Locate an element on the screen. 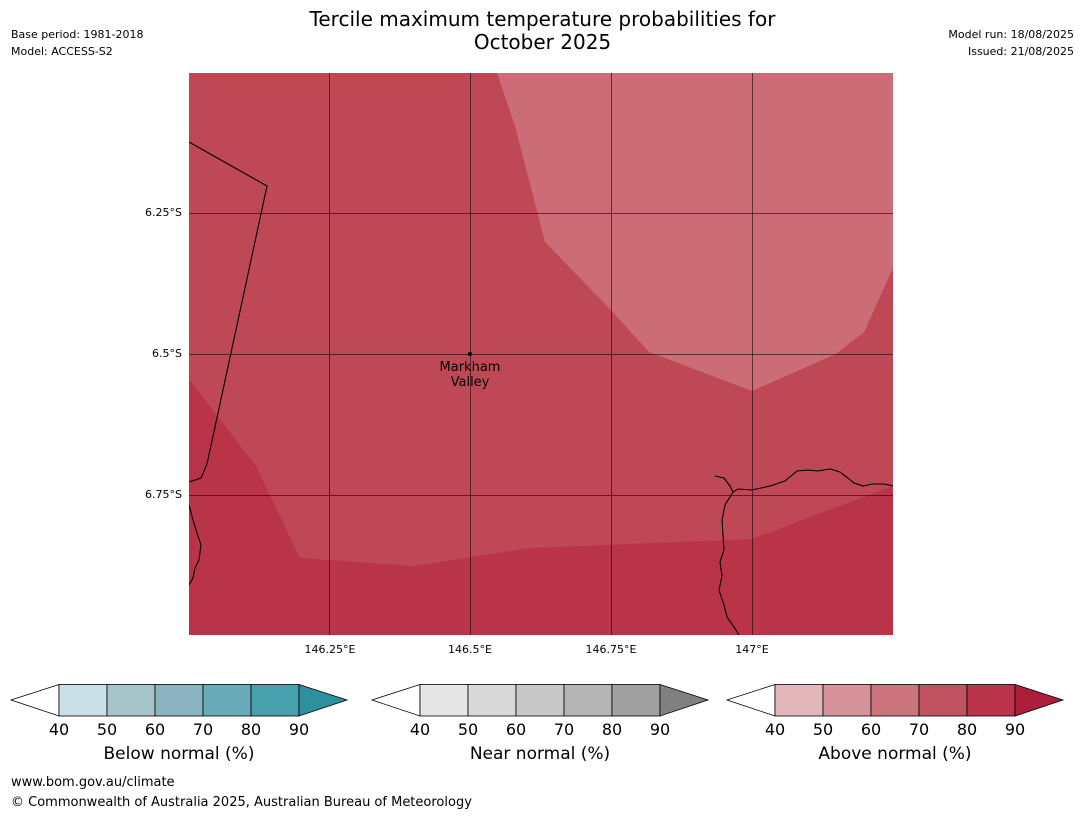  lon-label-147: 147°E is located at coordinates (752, 649).